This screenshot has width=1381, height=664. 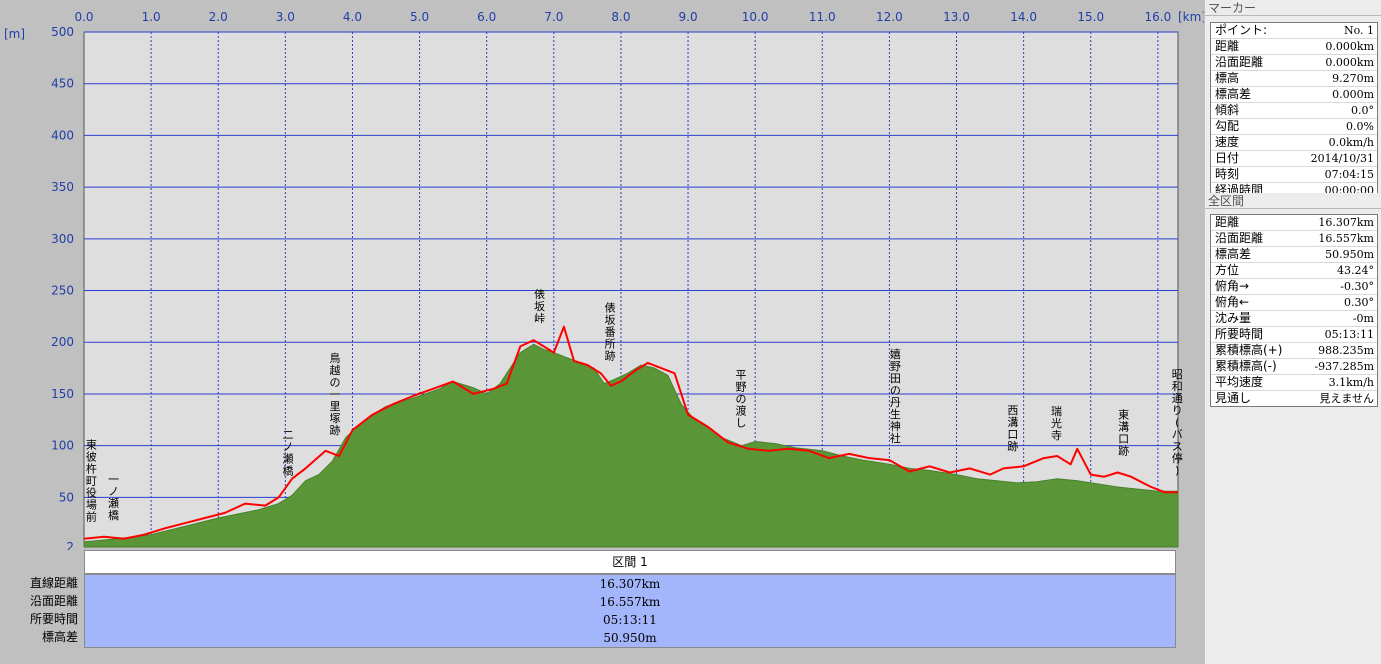 What do you see at coordinates (1123, 433) in the screenshot?
I see `landmark-label: 東溝口跡` at bounding box center [1123, 433].